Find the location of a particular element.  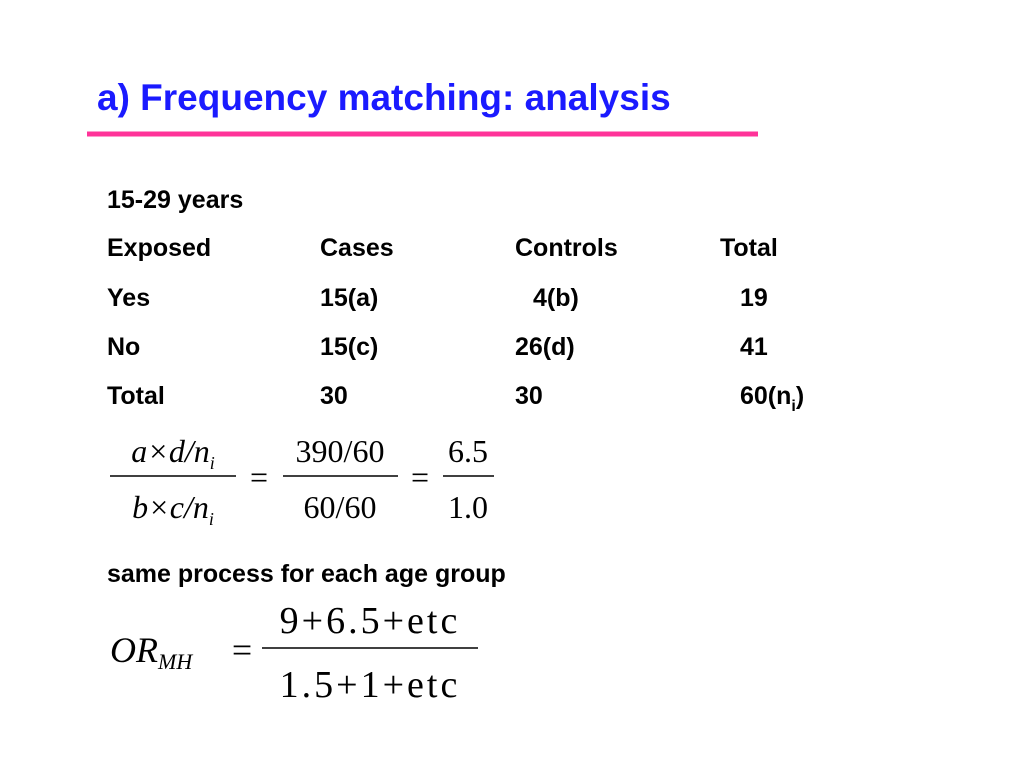

fraction-numerator-sub: i is located at coordinates (212, 463).